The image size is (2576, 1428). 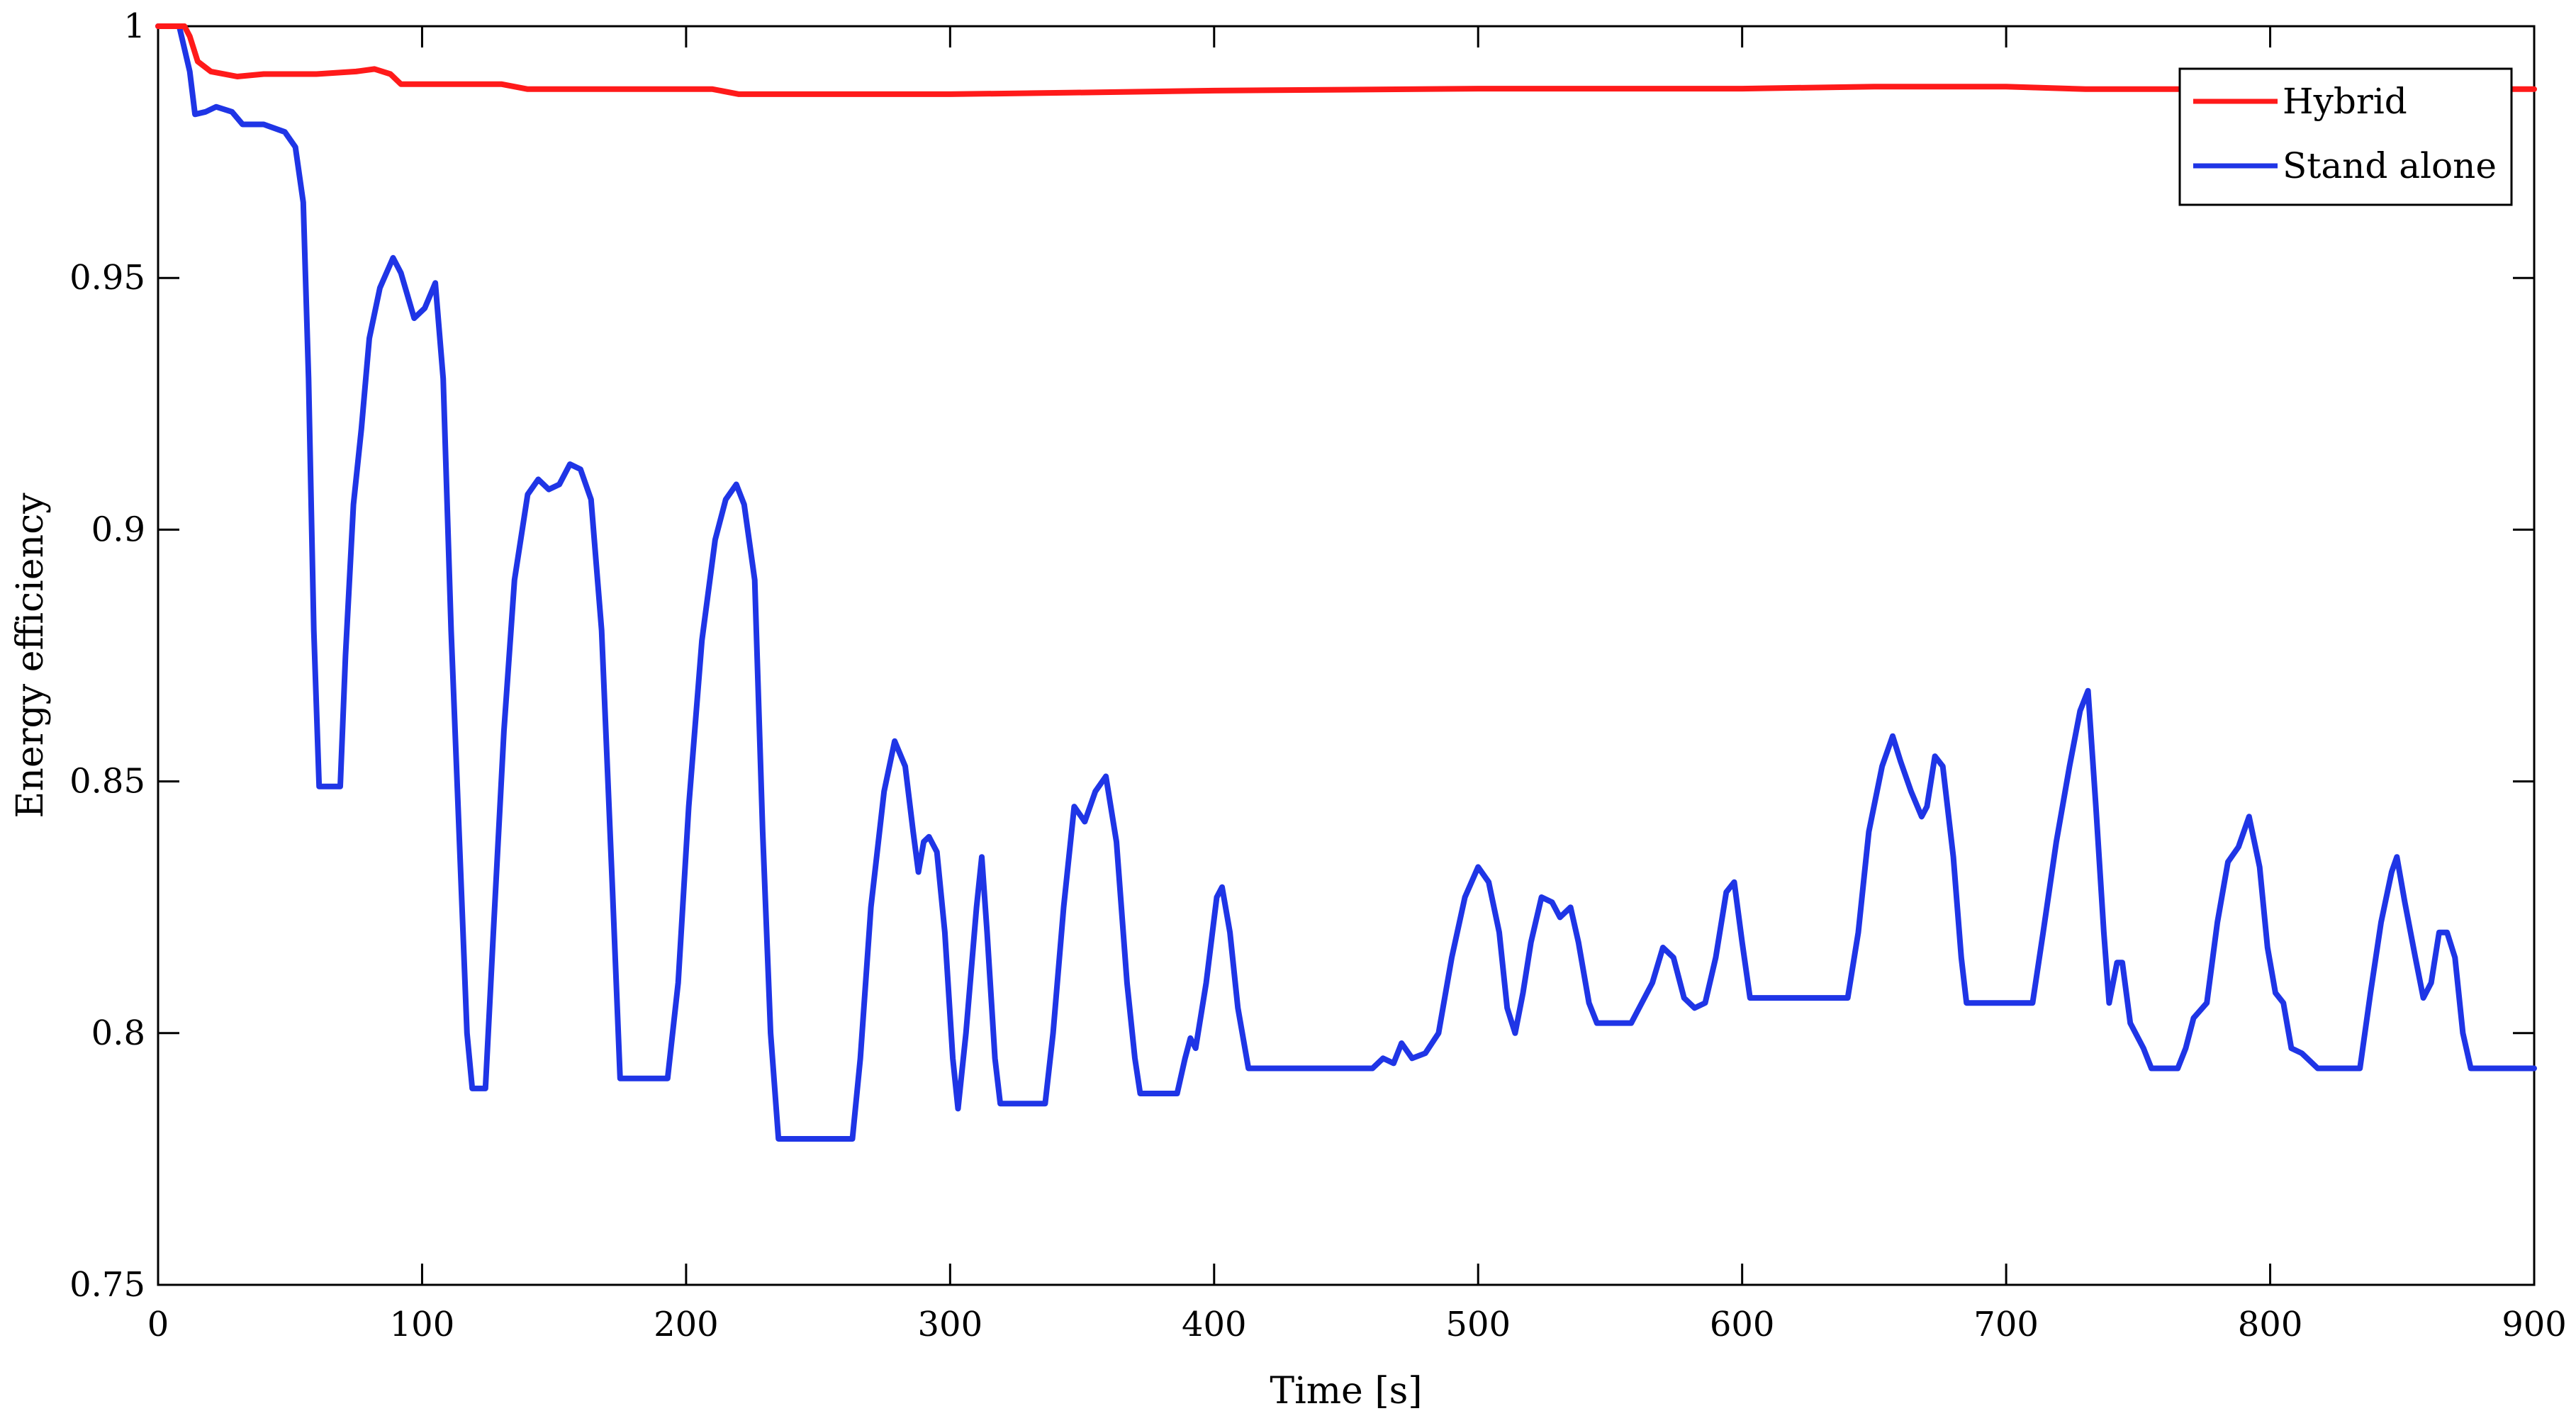 What do you see at coordinates (107, 1285) in the screenshot?
I see `y-tick-label: 0.75` at bounding box center [107, 1285].